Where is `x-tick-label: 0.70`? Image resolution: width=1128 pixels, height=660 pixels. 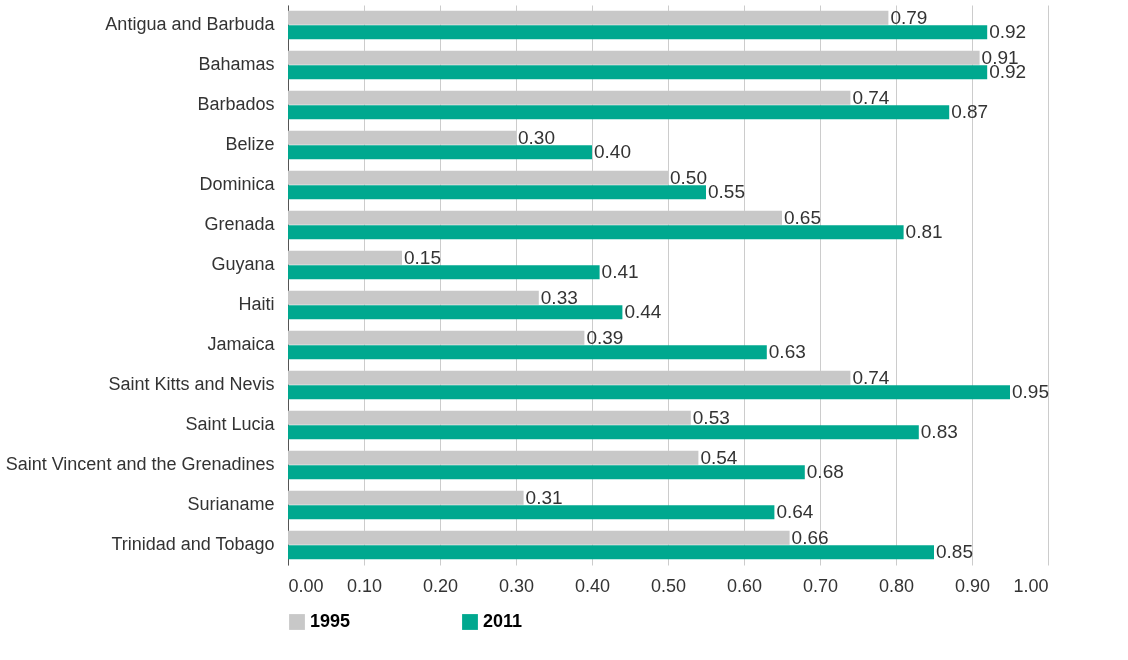 x-tick-label: 0.70 is located at coordinates (820, 585).